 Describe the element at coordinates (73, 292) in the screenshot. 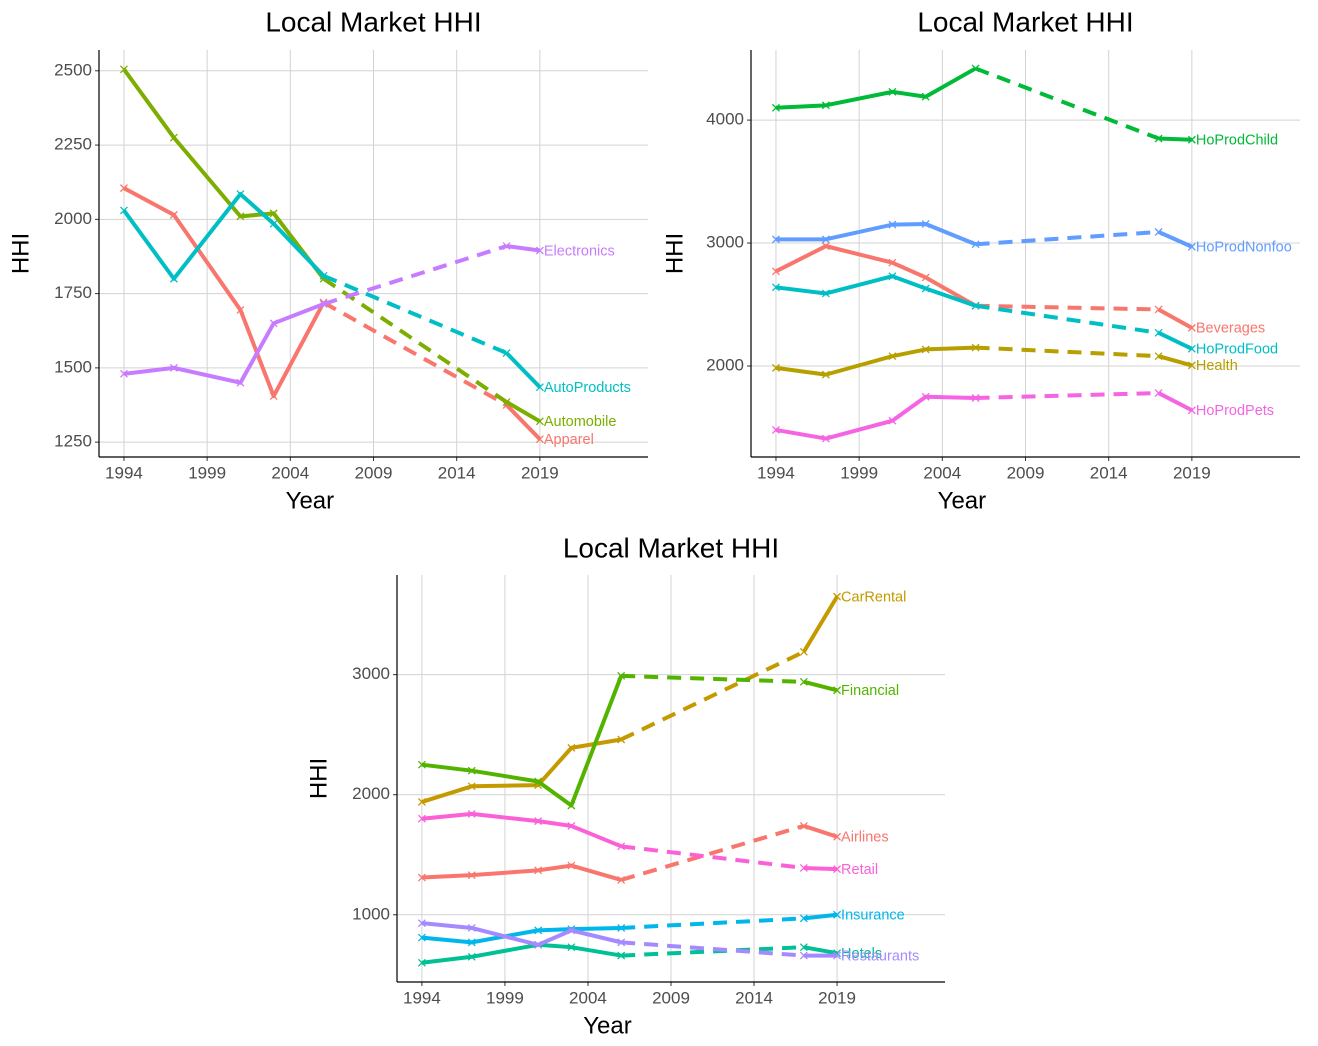

I see `y-tick-label: 1750` at that location.